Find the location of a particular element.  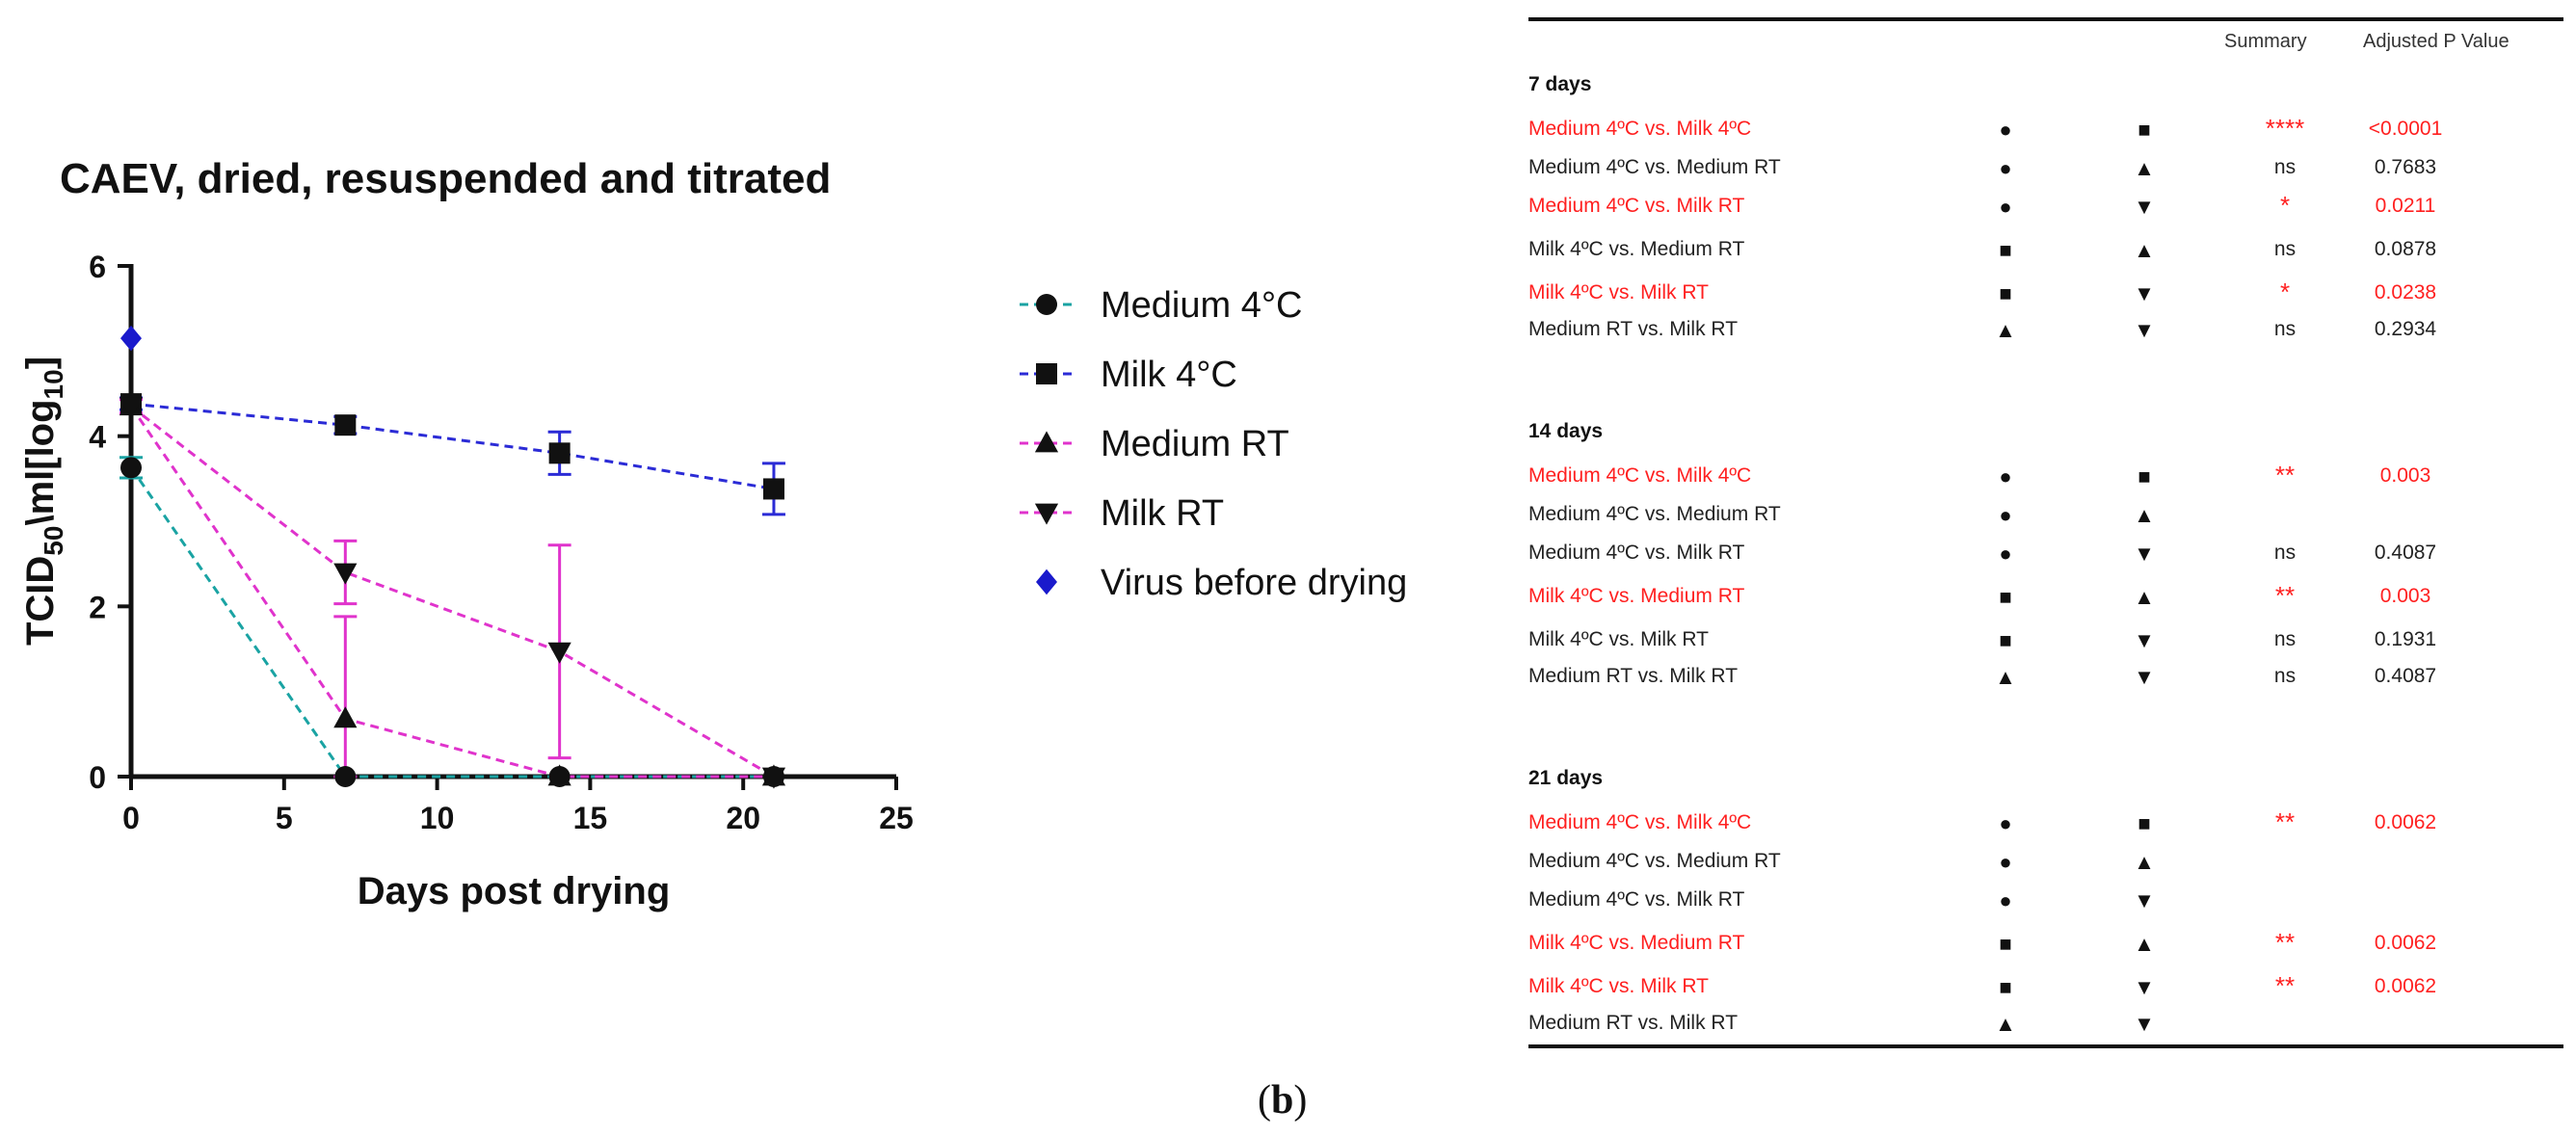

significance-summary: * is located at coordinates (2285, 205).